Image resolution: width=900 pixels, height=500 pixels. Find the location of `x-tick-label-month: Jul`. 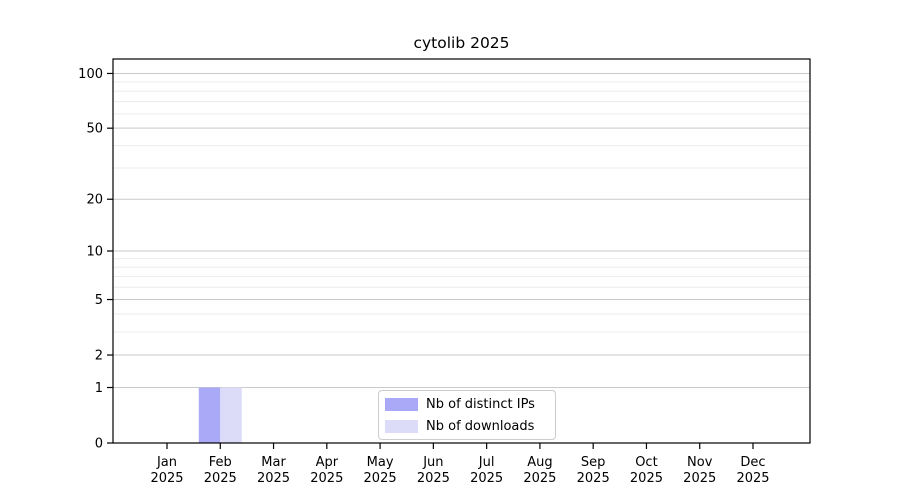

x-tick-label-month: Jul is located at coordinates (486, 462).